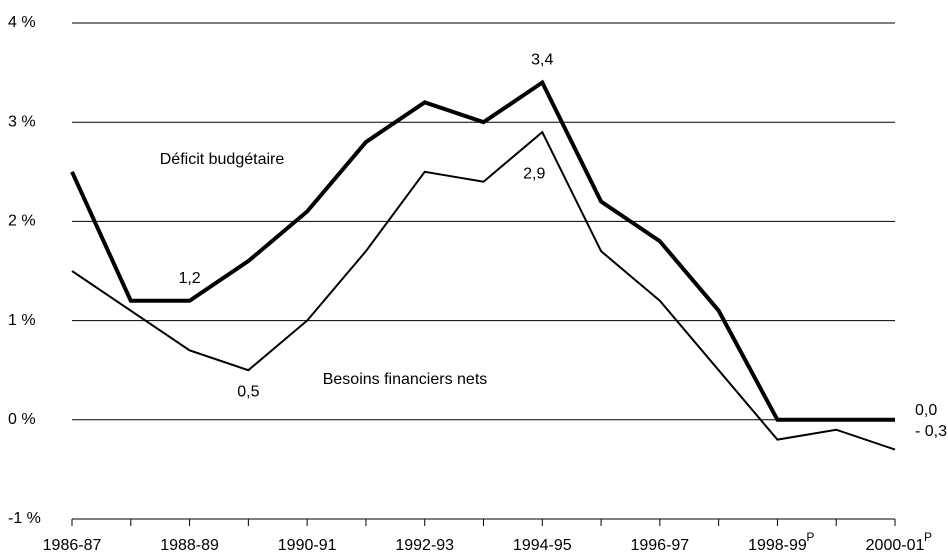  I want to click on y-tick-label: 0 %, so click(22, 419).